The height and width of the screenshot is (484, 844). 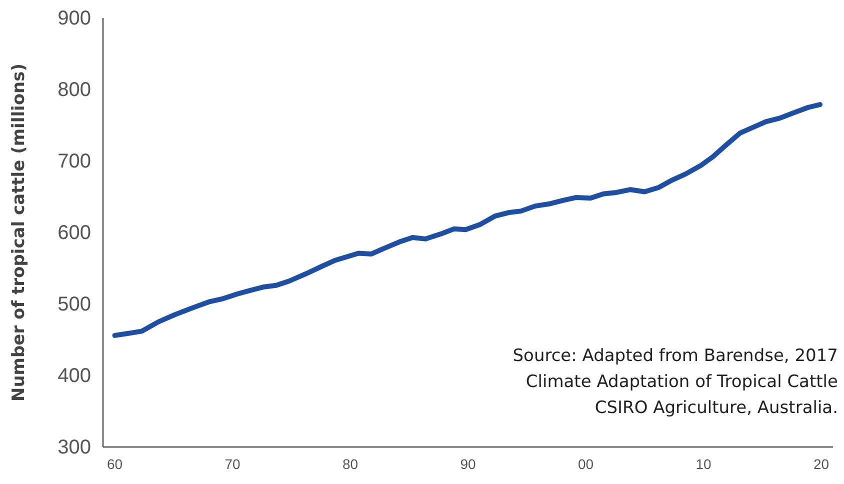 I want to click on y-tick-label: 700, so click(x=74, y=161).